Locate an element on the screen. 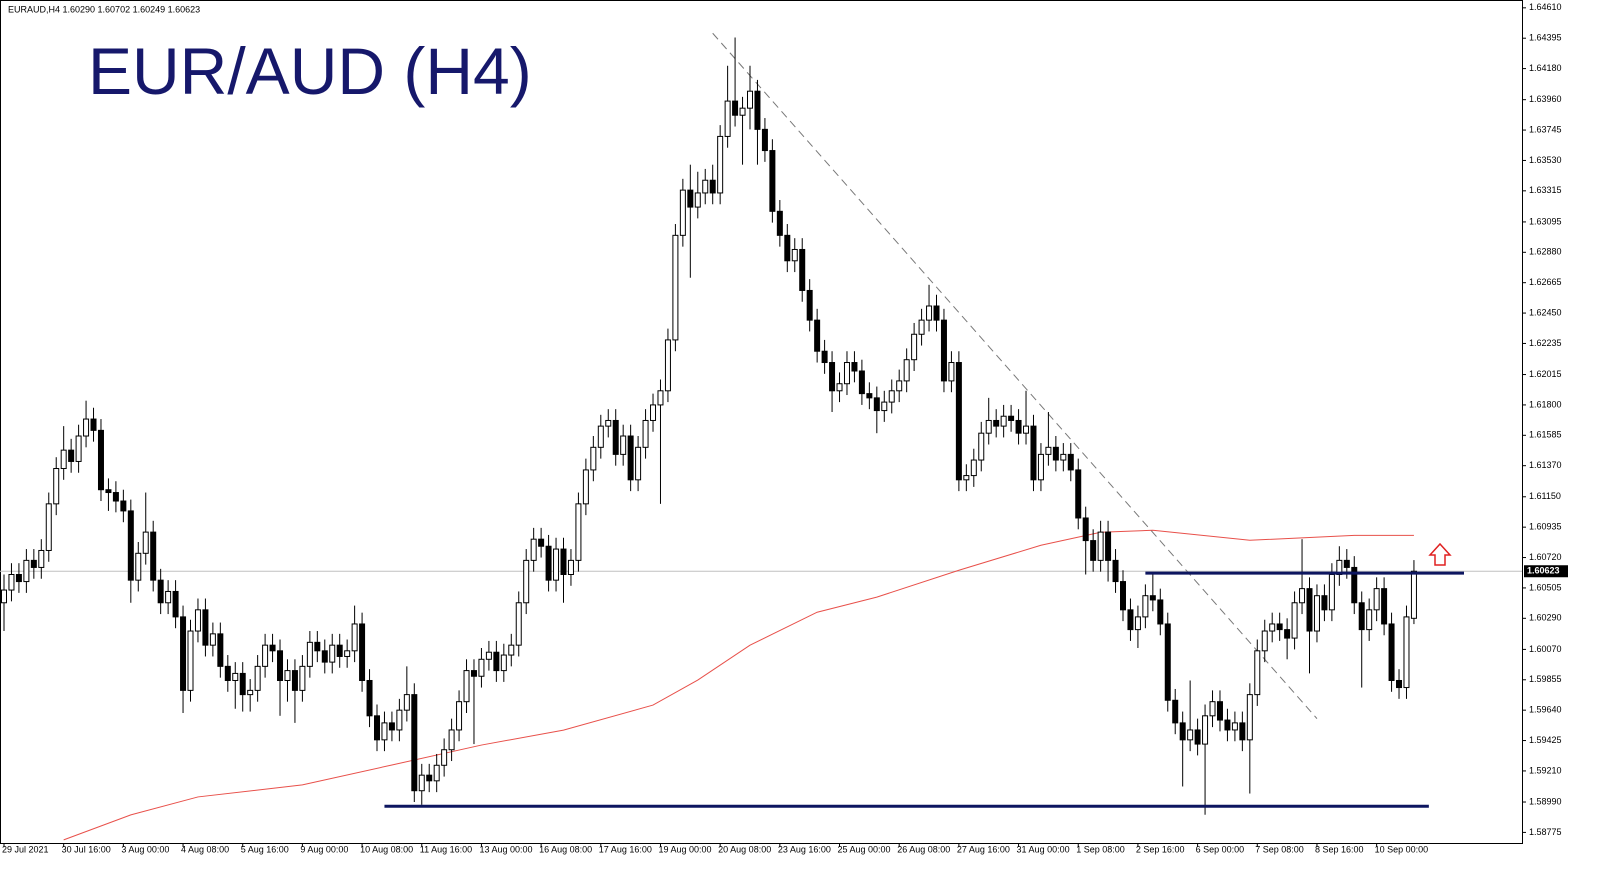  y-tick-label: 1.63745 is located at coordinates (1545, 129).